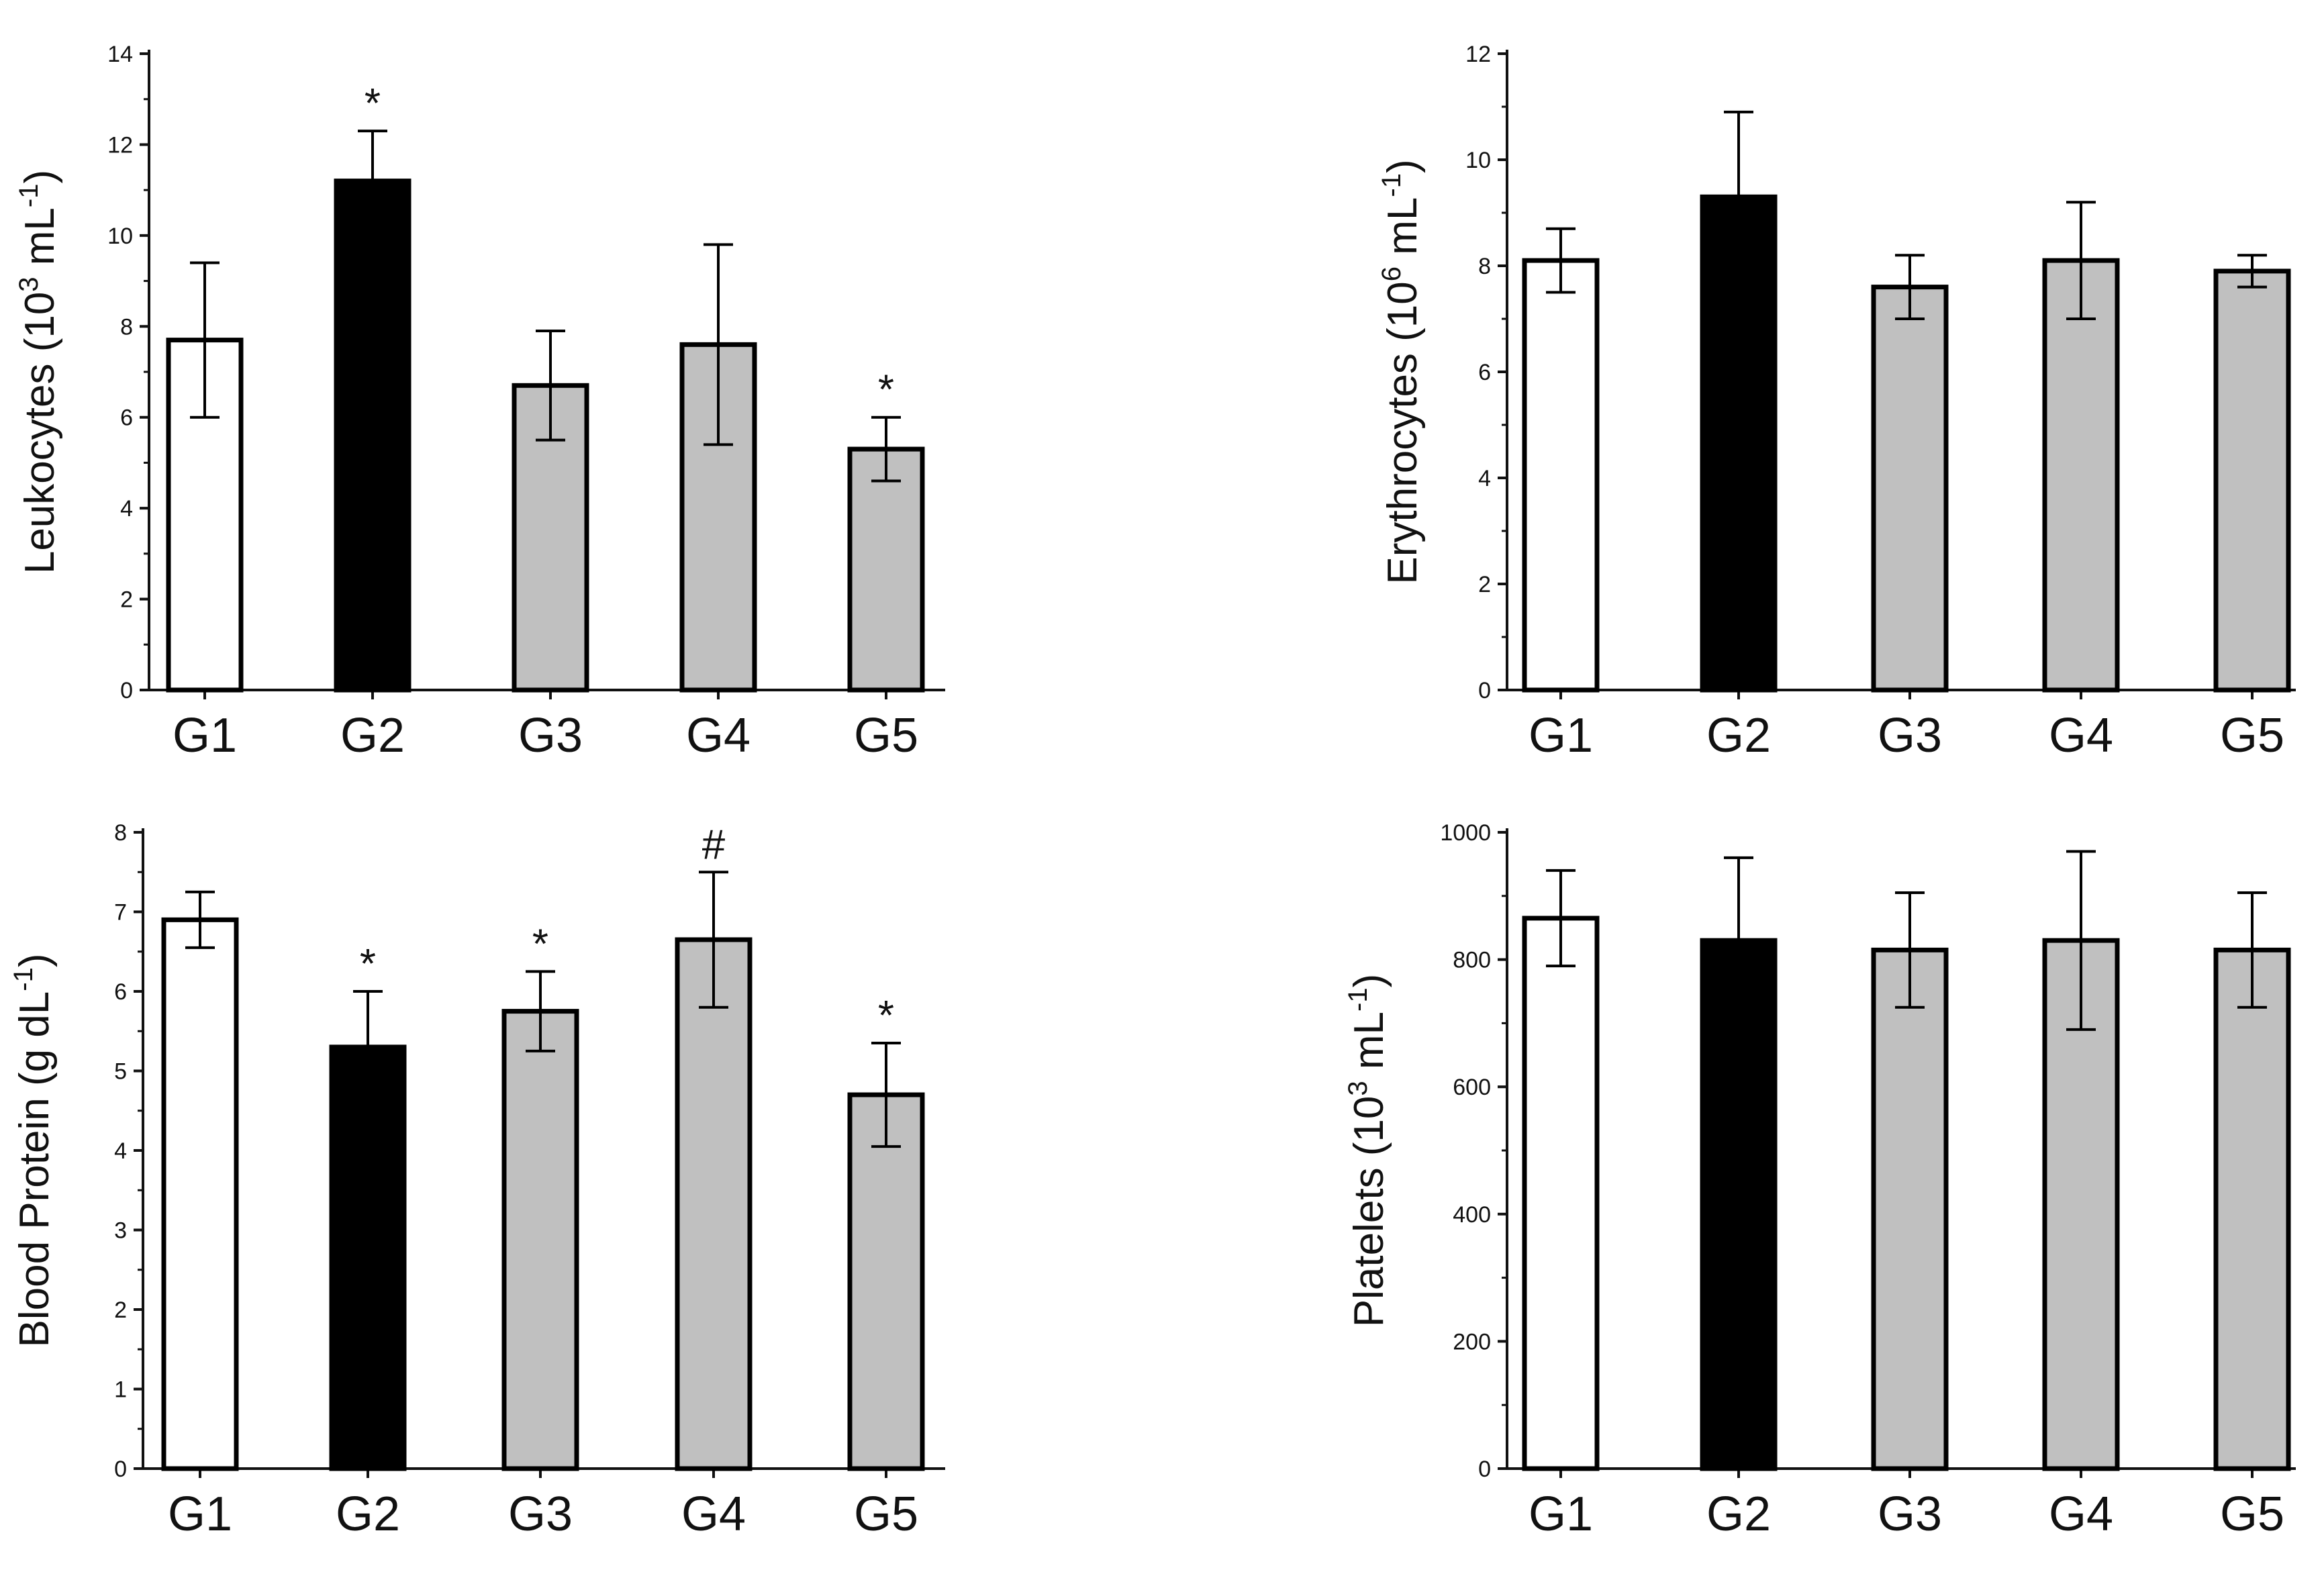  I want to click on y-tick-label: 14, so click(120, 54).